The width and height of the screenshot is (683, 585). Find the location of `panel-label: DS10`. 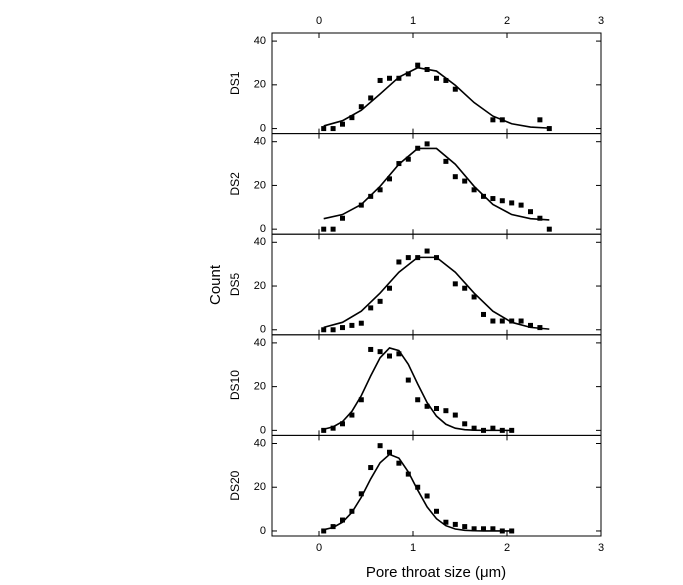

panel-label: DS10 is located at coordinates (235, 385).